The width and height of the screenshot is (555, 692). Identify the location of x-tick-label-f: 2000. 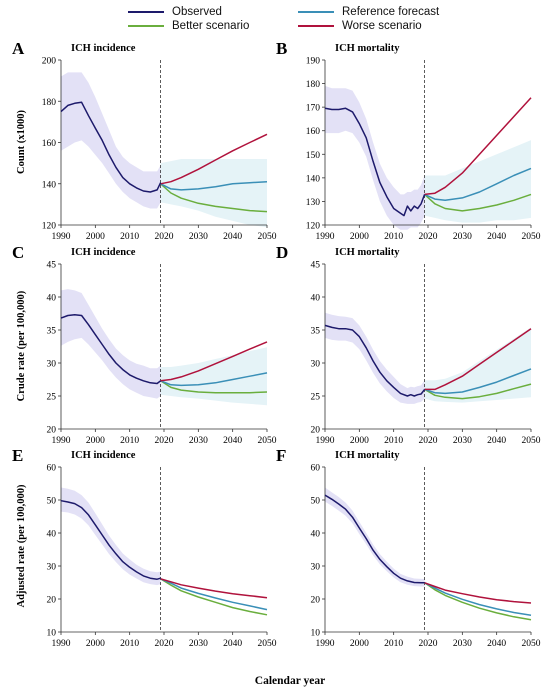
(359, 644).